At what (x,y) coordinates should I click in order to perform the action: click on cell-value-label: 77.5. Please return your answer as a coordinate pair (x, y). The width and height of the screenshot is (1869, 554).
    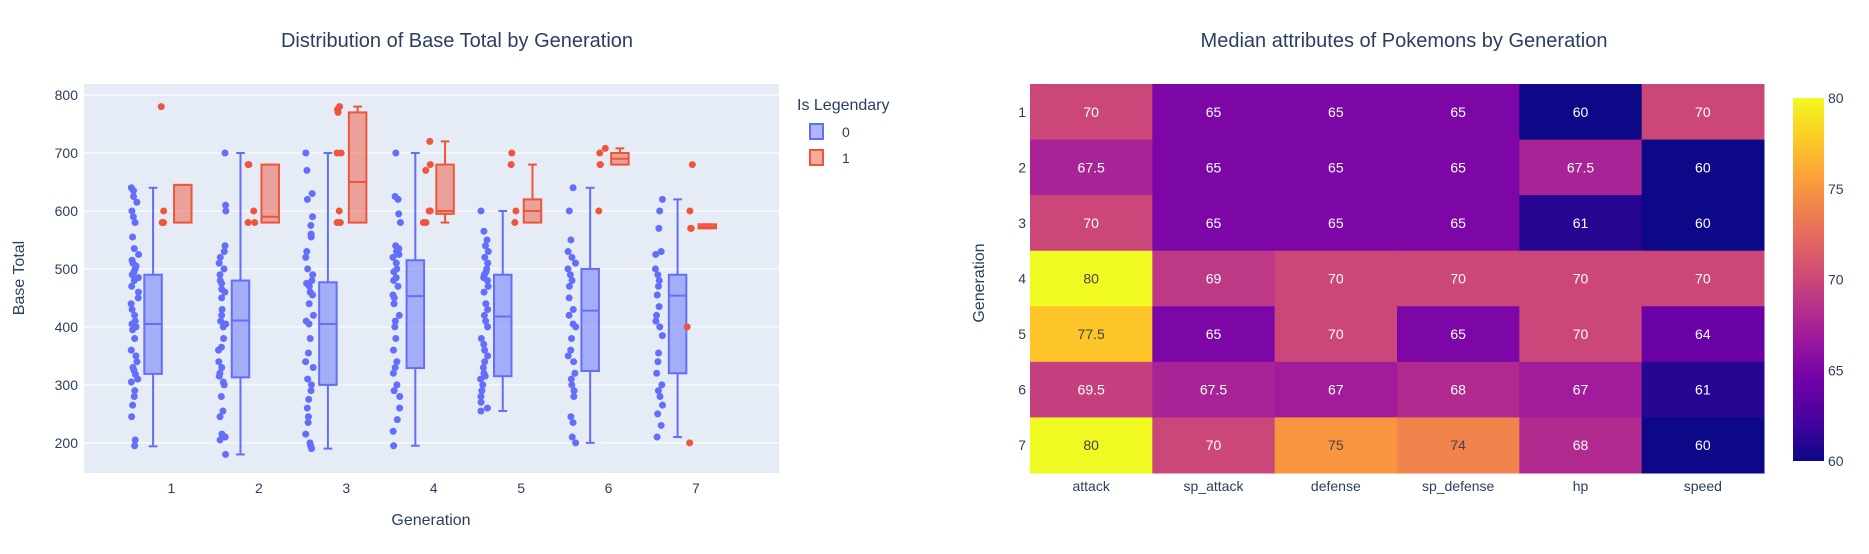
    Looking at the image, I should click on (1091, 334).